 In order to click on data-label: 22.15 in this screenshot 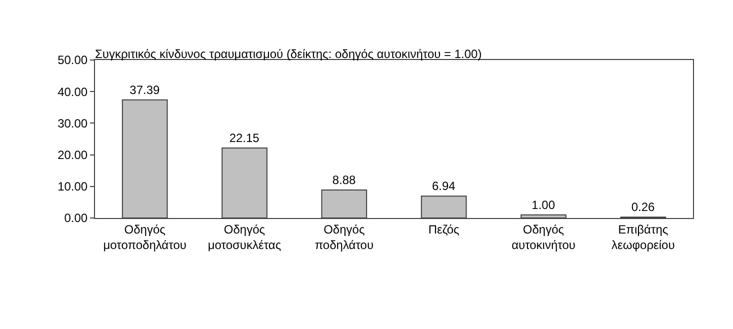, I will do `click(244, 138)`.